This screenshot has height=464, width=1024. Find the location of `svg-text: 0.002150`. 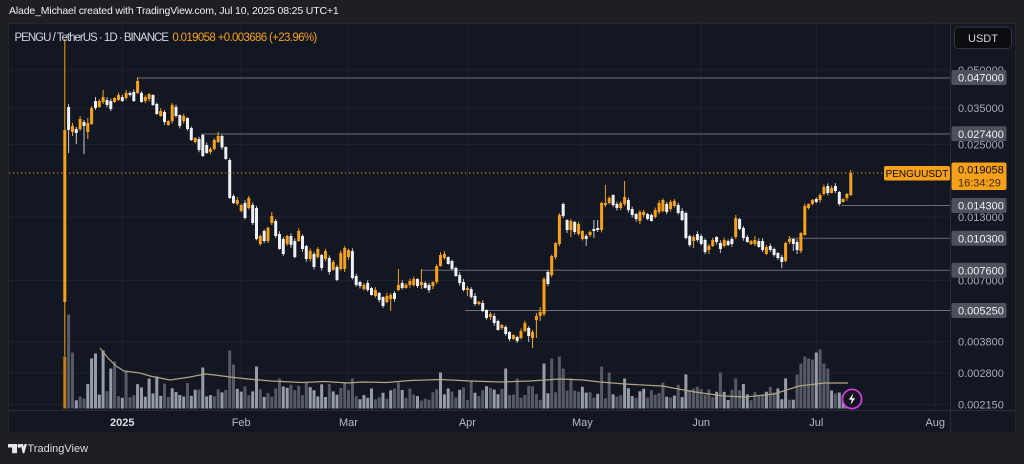

svg-text: 0.002150 is located at coordinates (981, 406).